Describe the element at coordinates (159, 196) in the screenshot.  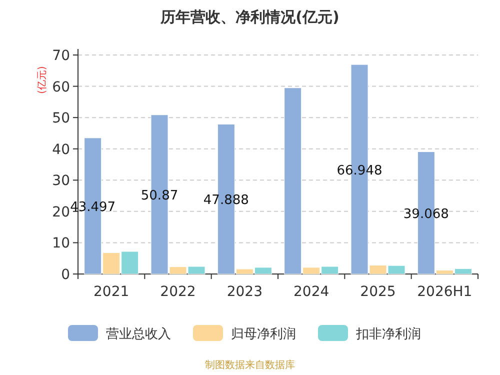
I see `data-label: 50.87` at that location.